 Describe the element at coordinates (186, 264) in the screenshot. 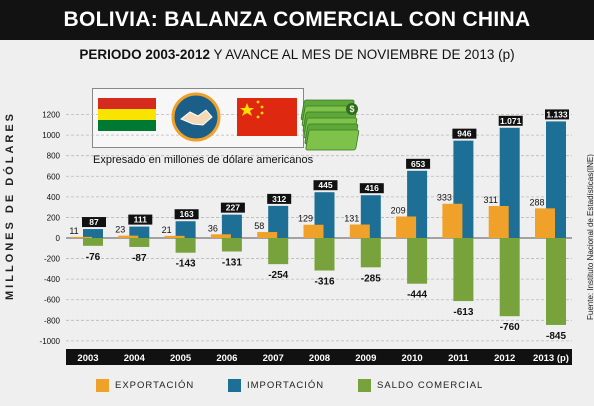

I see `value-label-saldo: -143` at that location.